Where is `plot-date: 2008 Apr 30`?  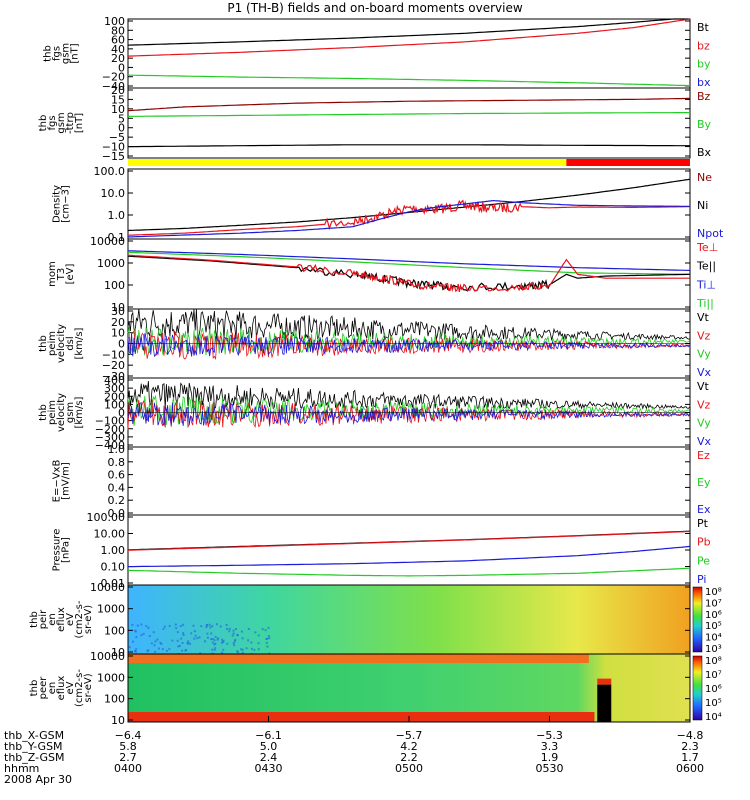 plot-date: 2008 Apr 30 is located at coordinates (38, 779).